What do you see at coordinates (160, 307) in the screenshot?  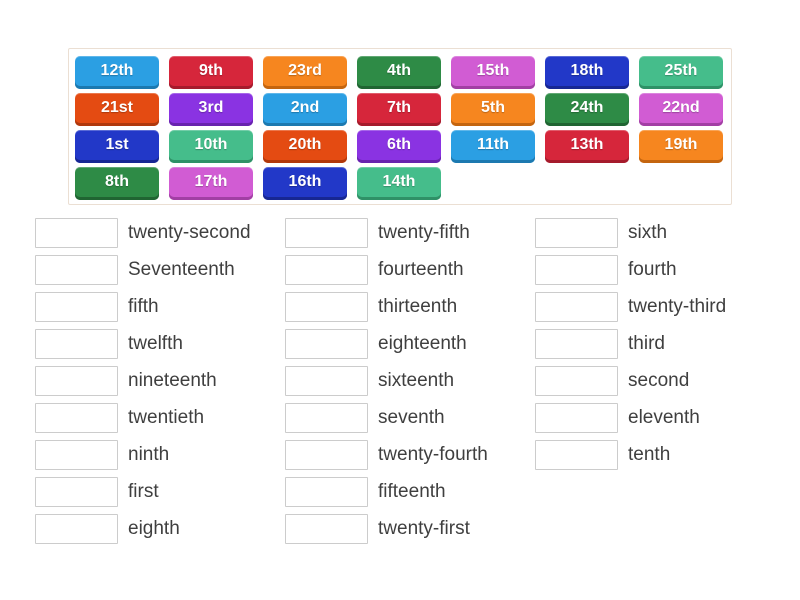 I see `match-row: fifth` at bounding box center [160, 307].